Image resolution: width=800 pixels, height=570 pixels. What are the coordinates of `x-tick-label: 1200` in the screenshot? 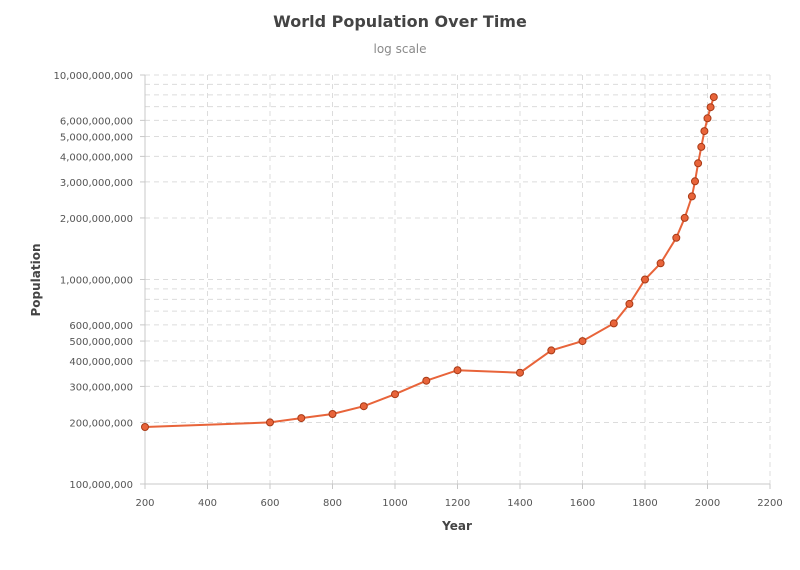 It's located at (457, 503).